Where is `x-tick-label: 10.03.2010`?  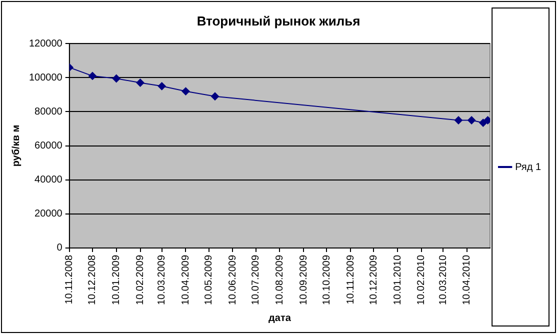
x-tick-label: 10.03.2010 is located at coordinates (443, 280).